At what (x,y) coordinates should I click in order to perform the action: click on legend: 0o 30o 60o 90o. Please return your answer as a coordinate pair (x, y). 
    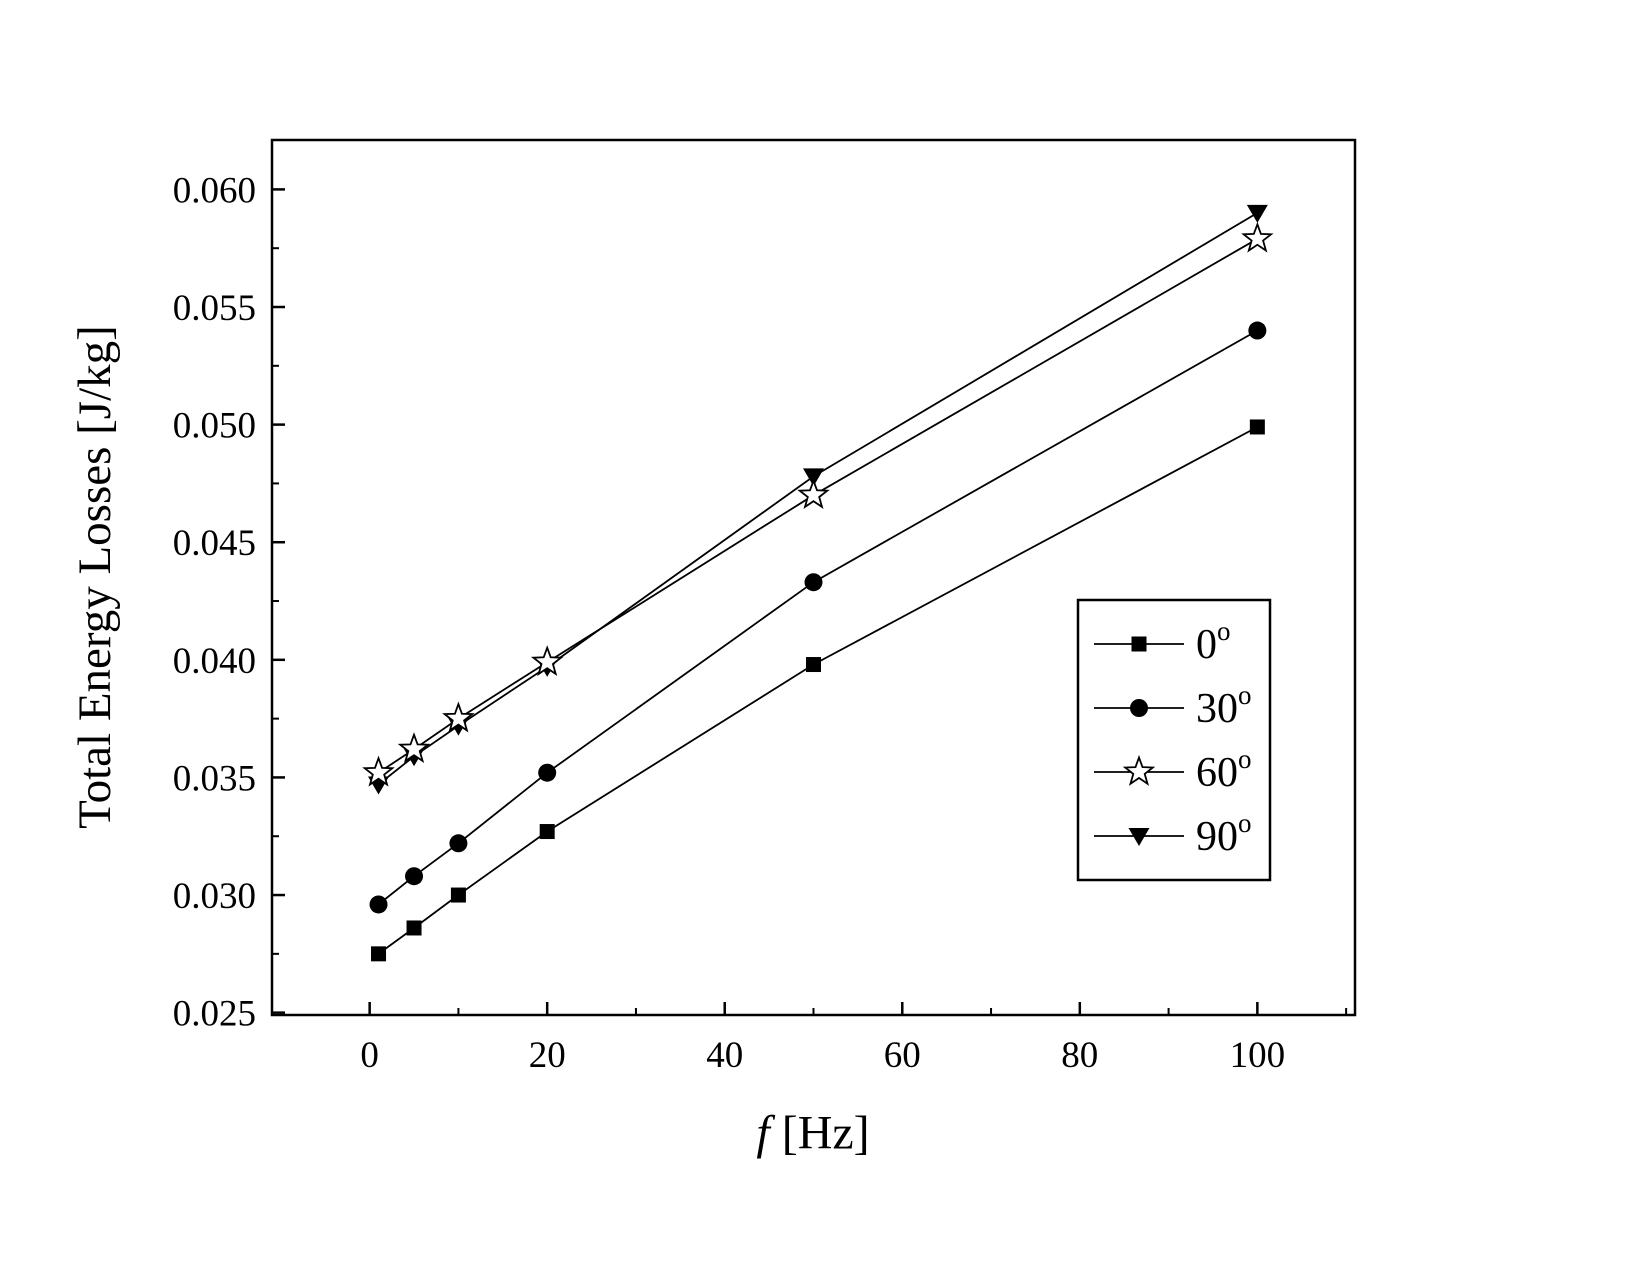
    Looking at the image, I should click on (1174, 740).